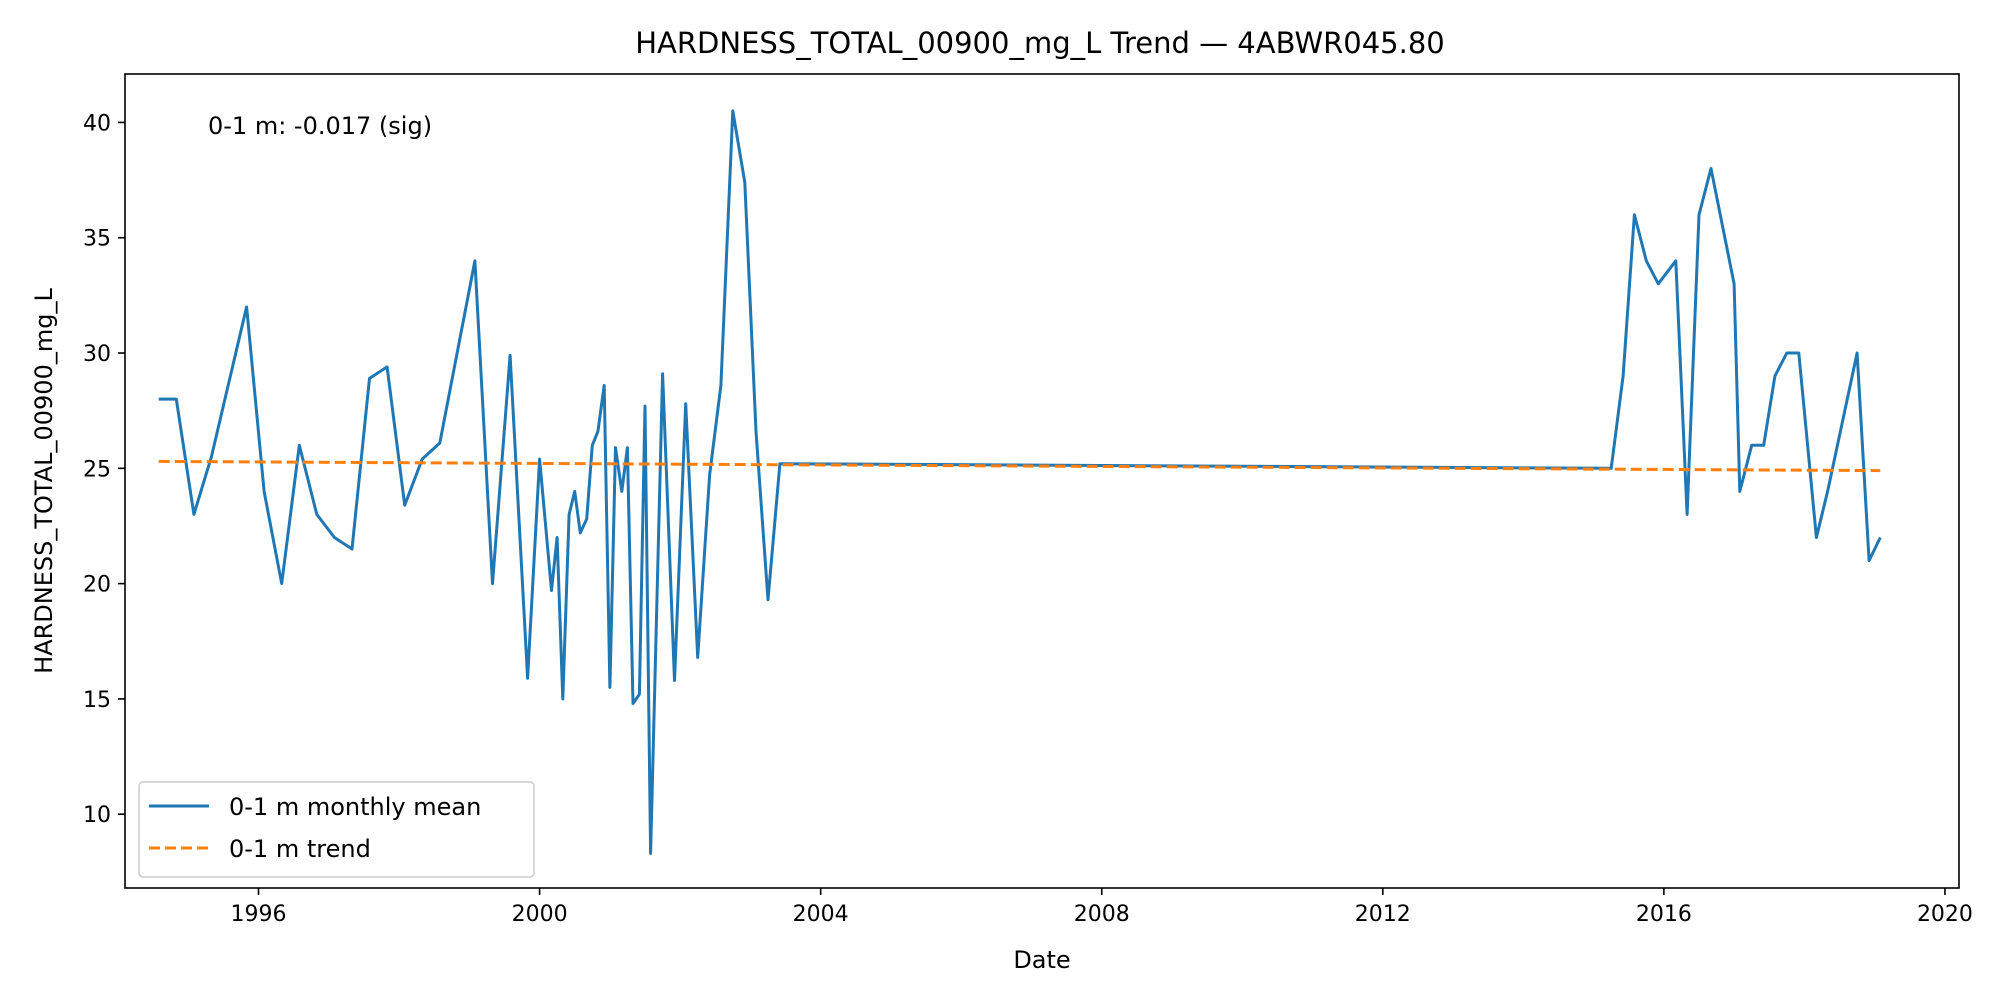  Describe the element at coordinates (540, 914) in the screenshot. I see `x-tick-label: 2000` at that location.